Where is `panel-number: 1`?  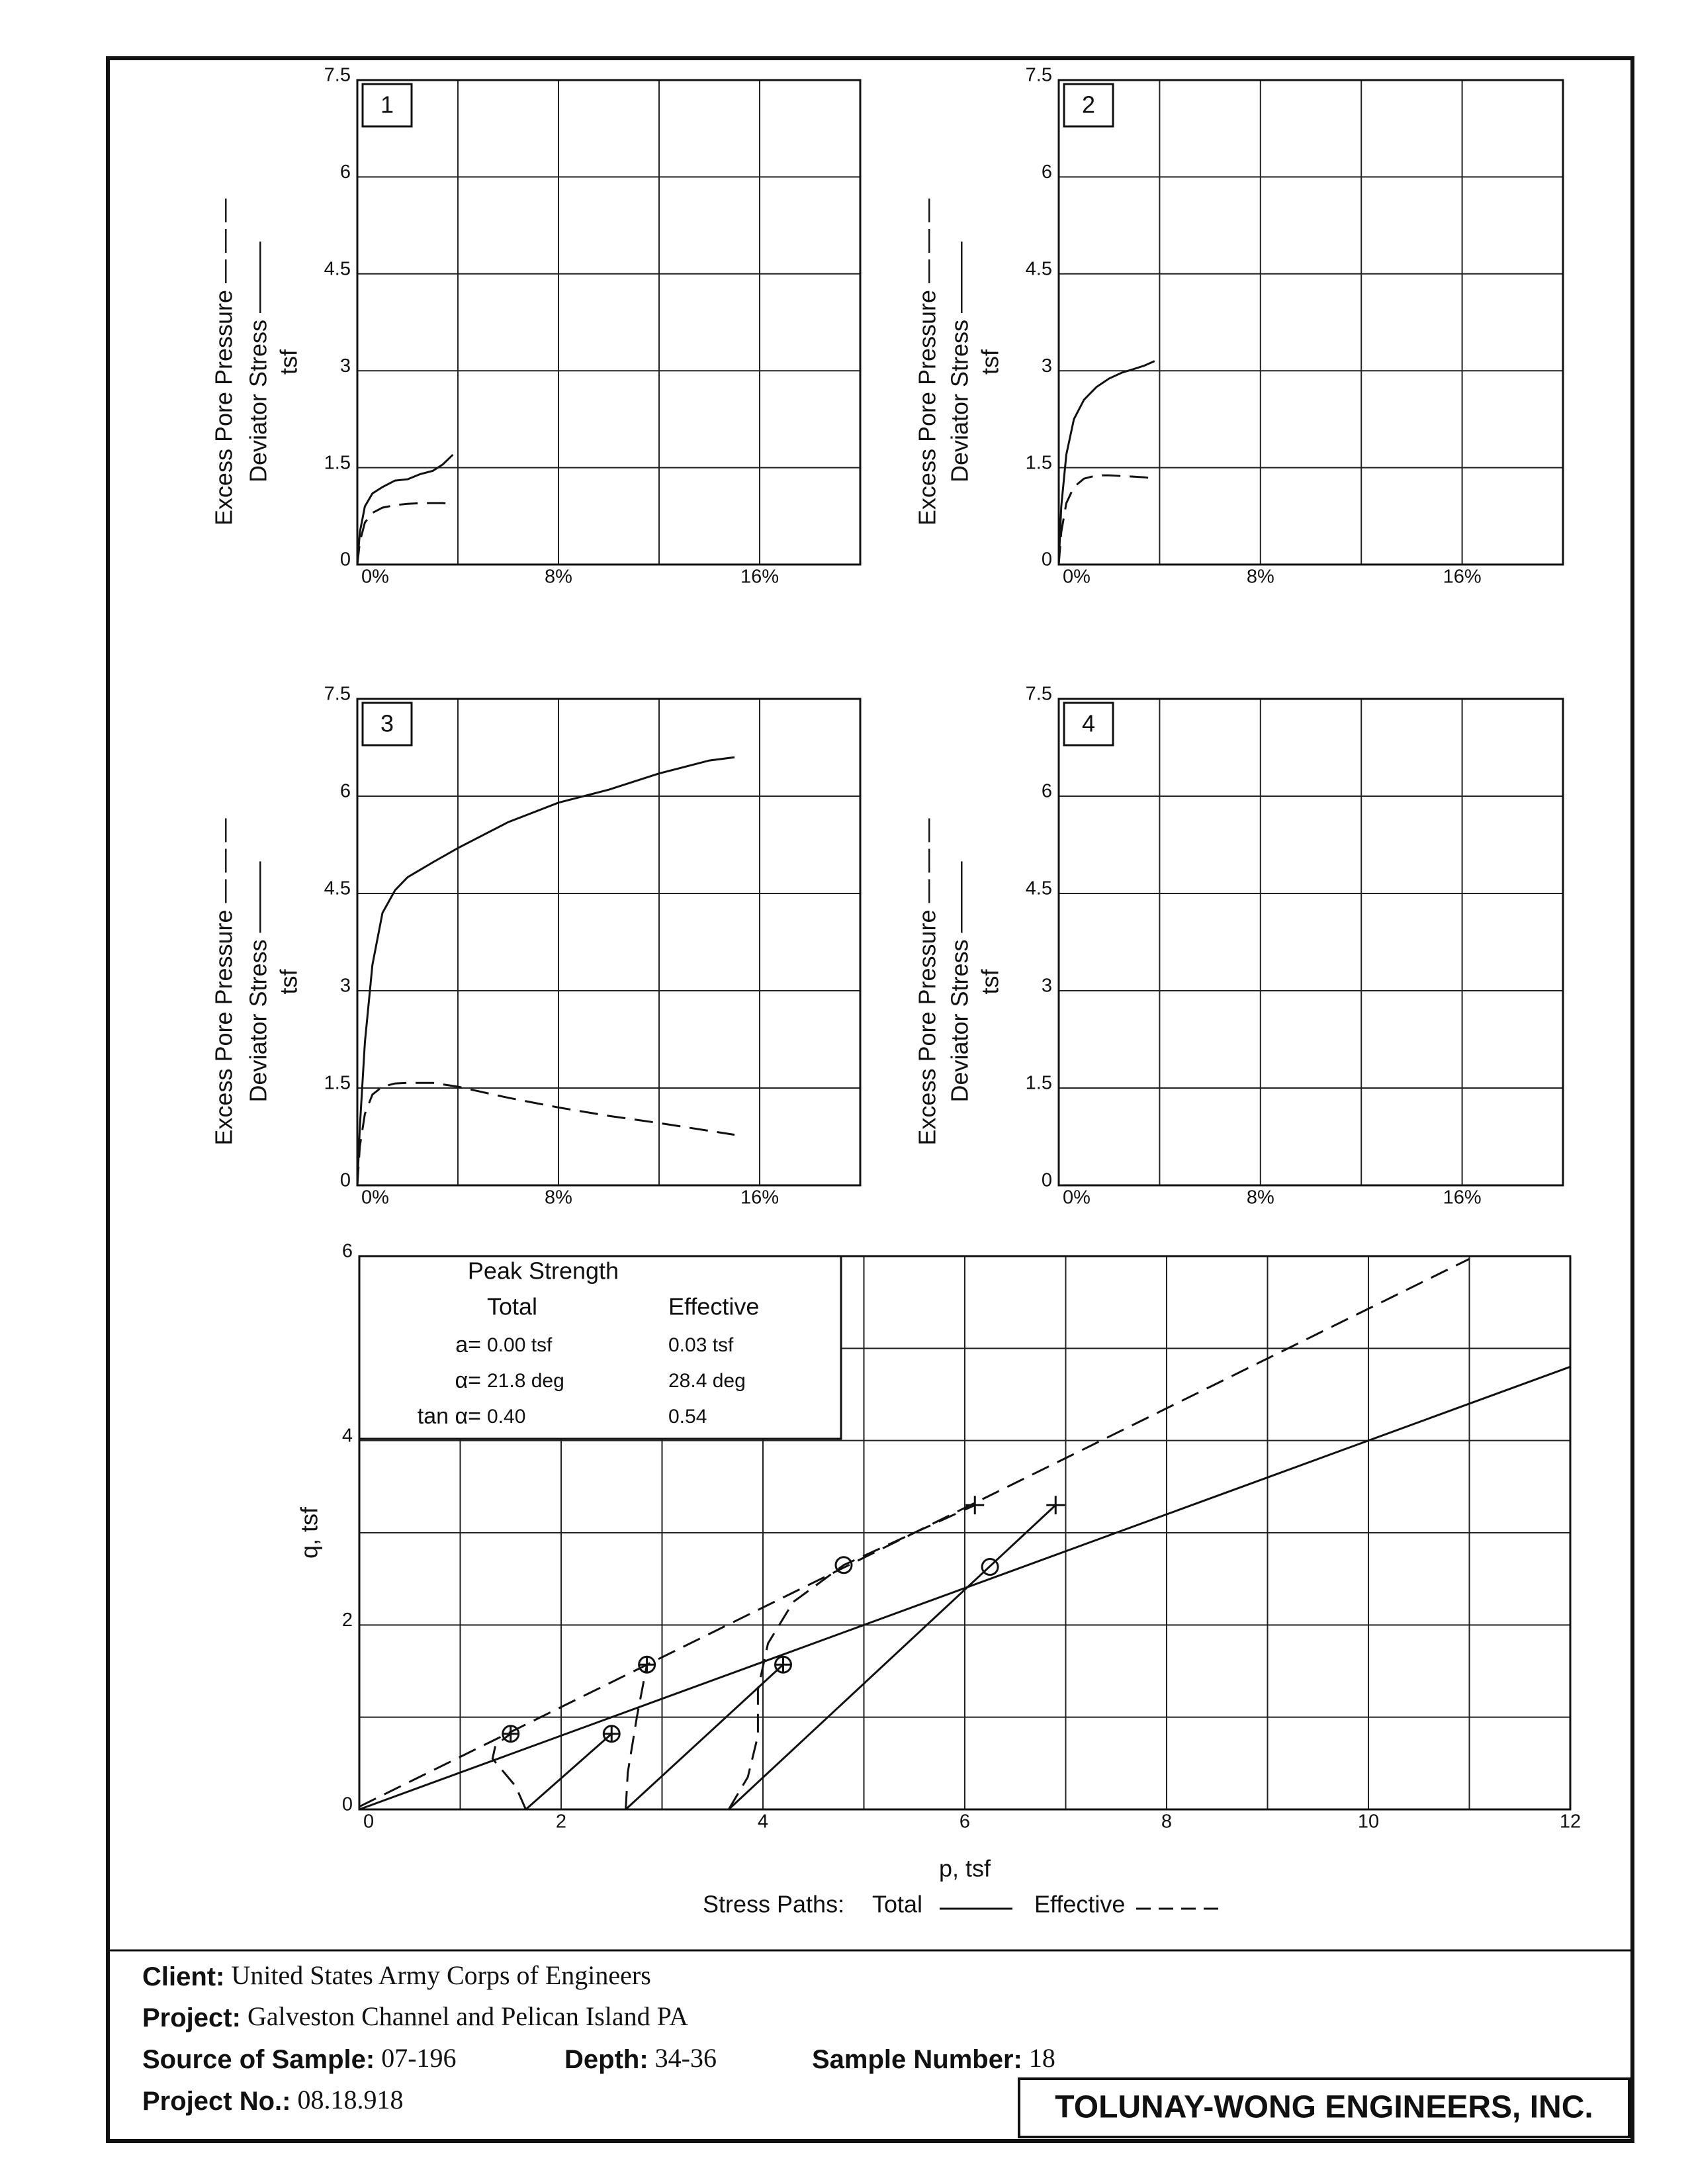 panel-number: 1 is located at coordinates (387, 105).